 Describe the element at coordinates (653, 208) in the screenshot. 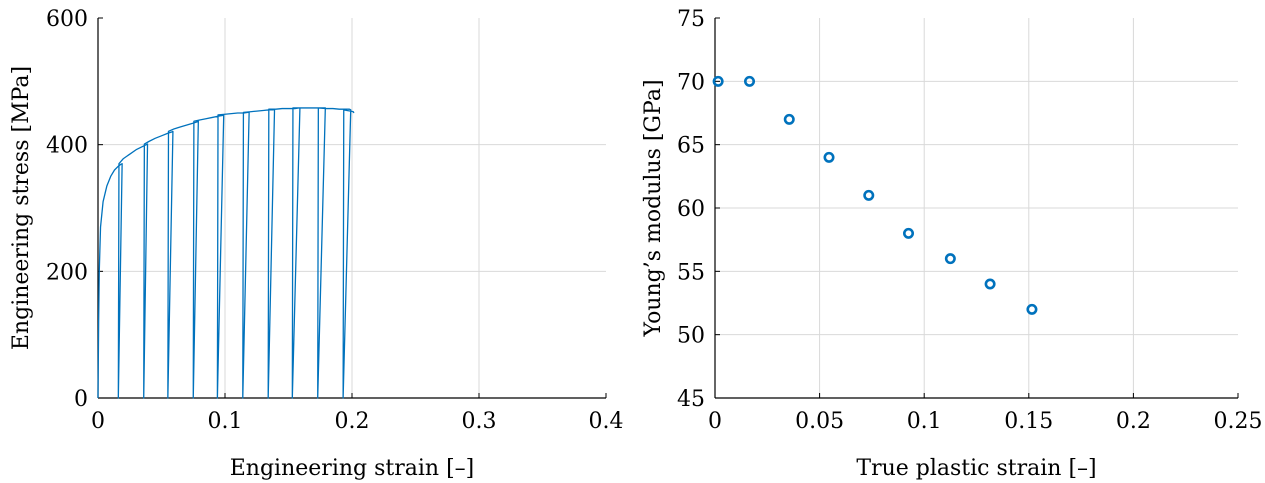

I see `chart2-y-axis-label: Young’s modulus [GPa]` at that location.